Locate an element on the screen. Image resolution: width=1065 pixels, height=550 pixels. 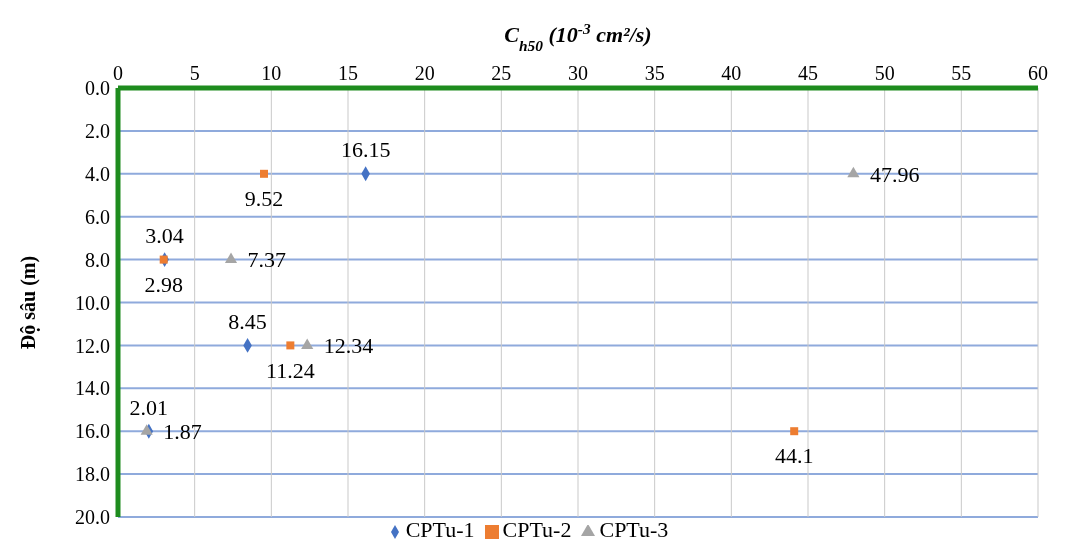
x-tick-label: 10 is located at coordinates (271, 73).